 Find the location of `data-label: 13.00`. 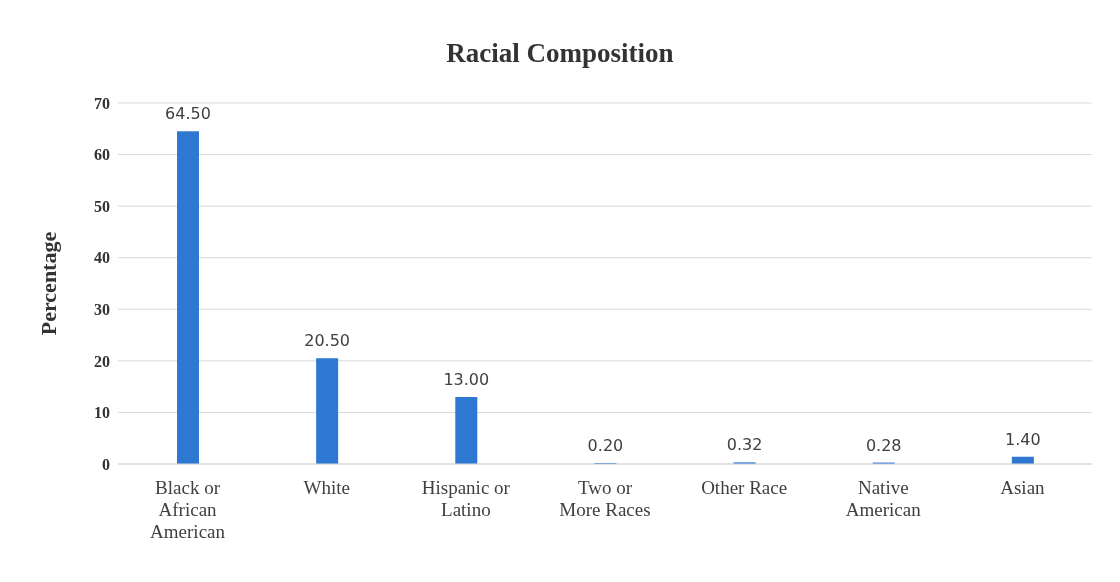

data-label: 13.00 is located at coordinates (466, 379).